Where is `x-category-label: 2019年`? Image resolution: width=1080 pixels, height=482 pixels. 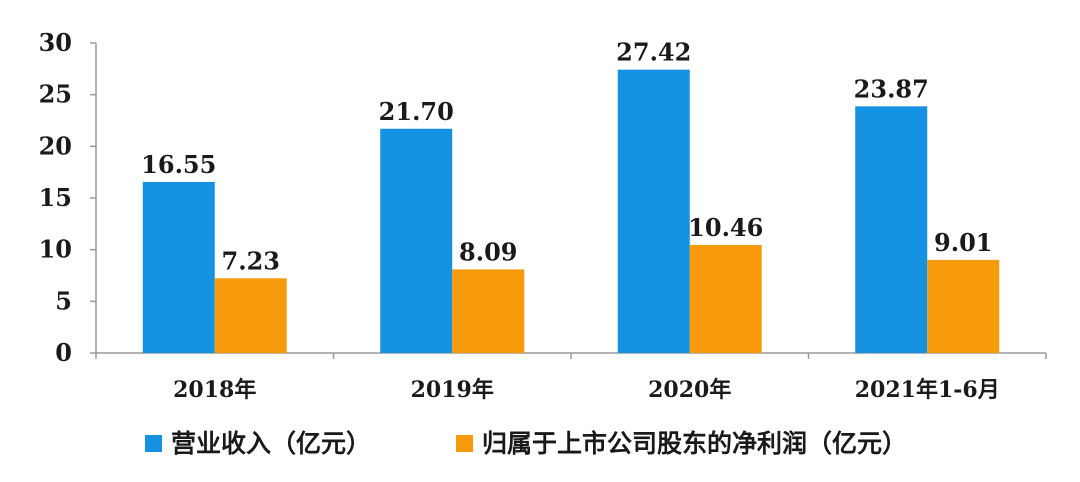 x-category-label: 2019年 is located at coordinates (452, 390).